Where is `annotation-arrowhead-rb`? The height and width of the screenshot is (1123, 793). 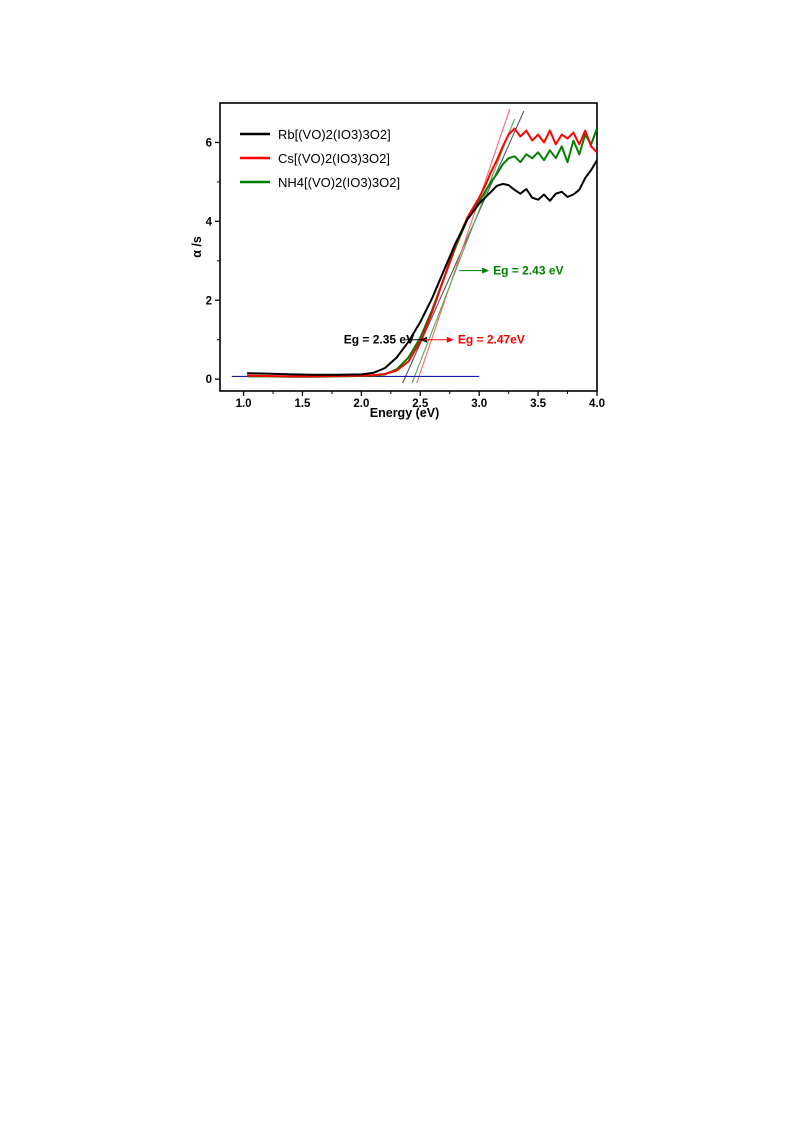 annotation-arrowhead-rb is located at coordinates (424, 339).